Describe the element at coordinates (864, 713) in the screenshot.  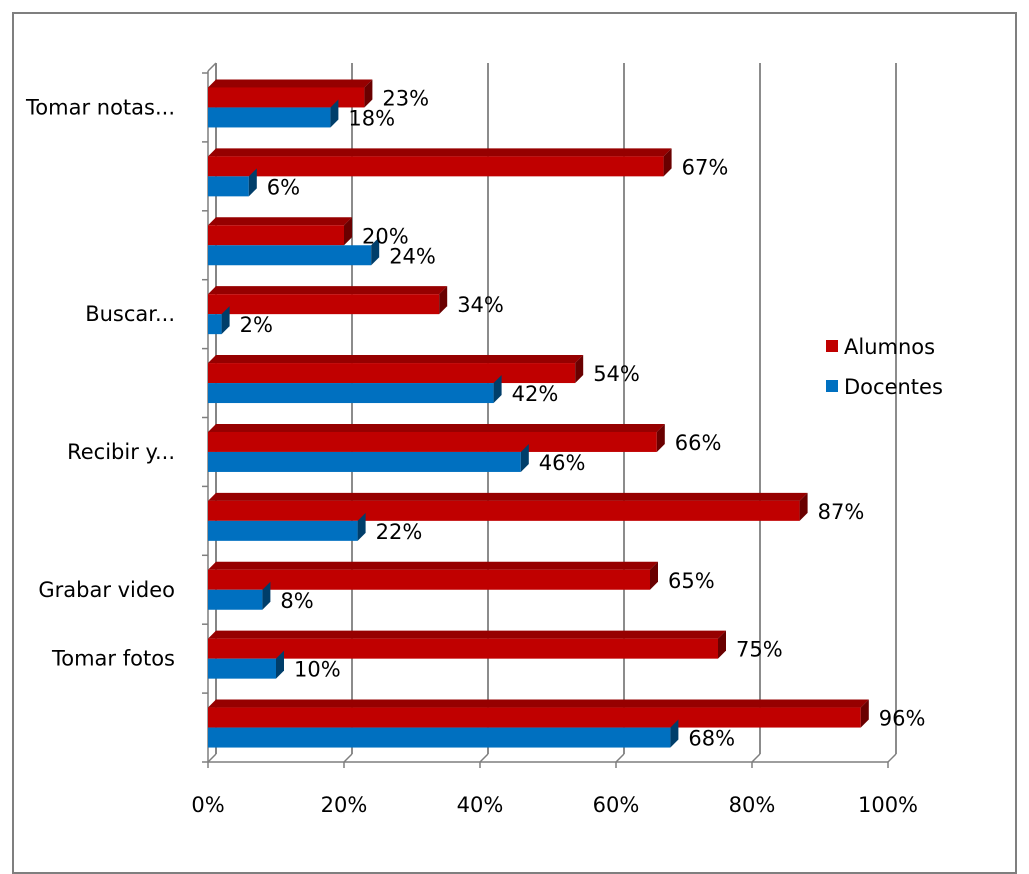
I see `bar-alumnos-10-side` at that location.